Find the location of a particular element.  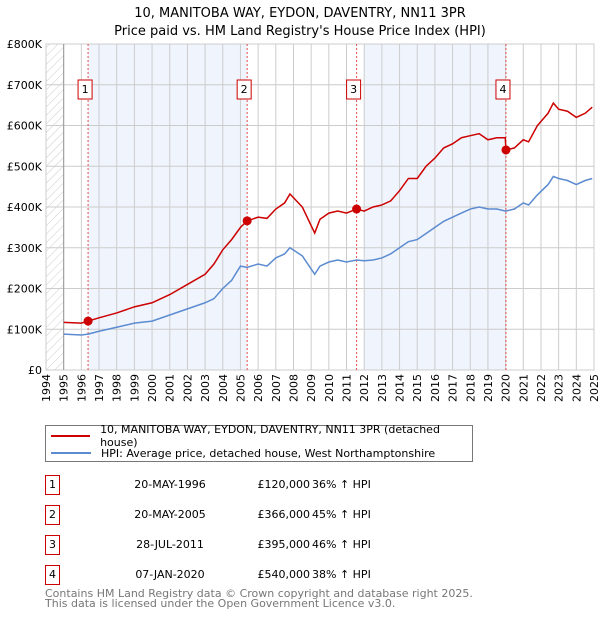

x-tick-label: 1999 is located at coordinates (134, 388).